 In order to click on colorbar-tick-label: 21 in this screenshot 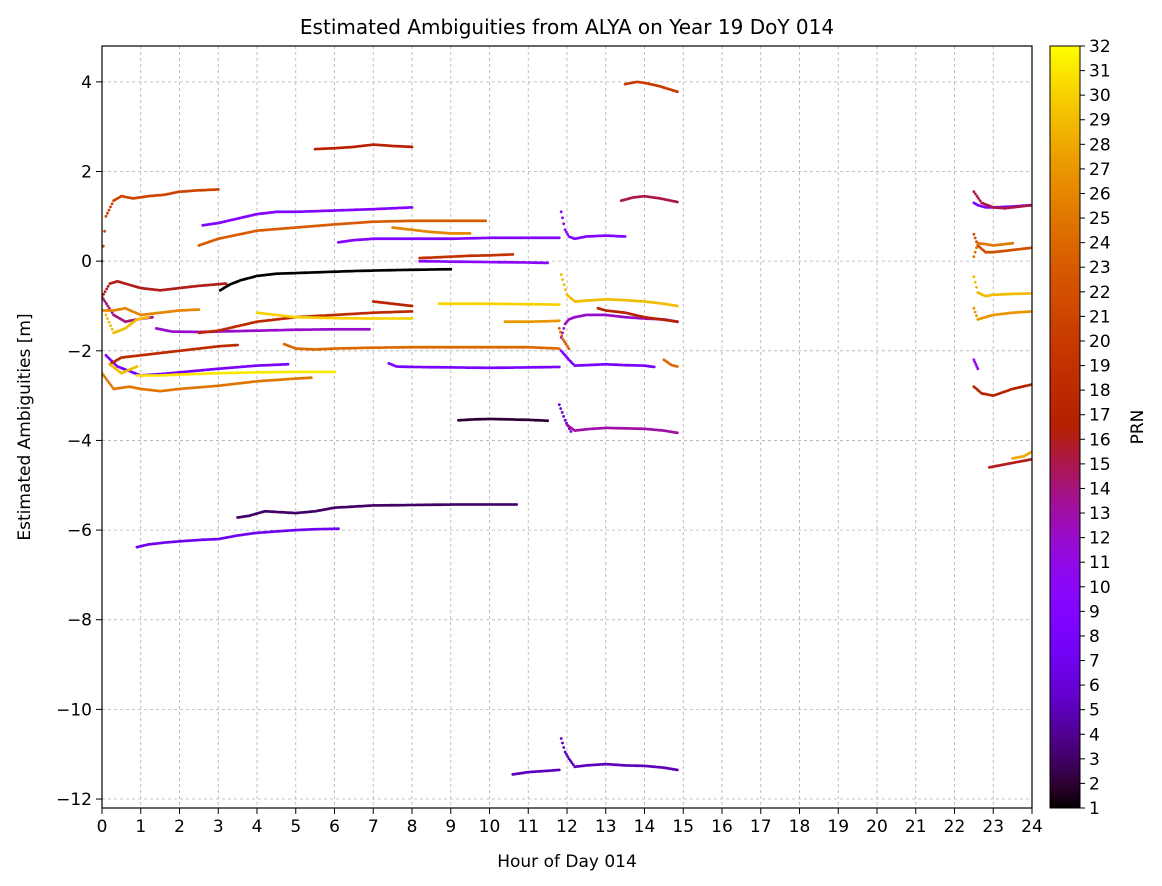, I will do `click(1100, 317)`.